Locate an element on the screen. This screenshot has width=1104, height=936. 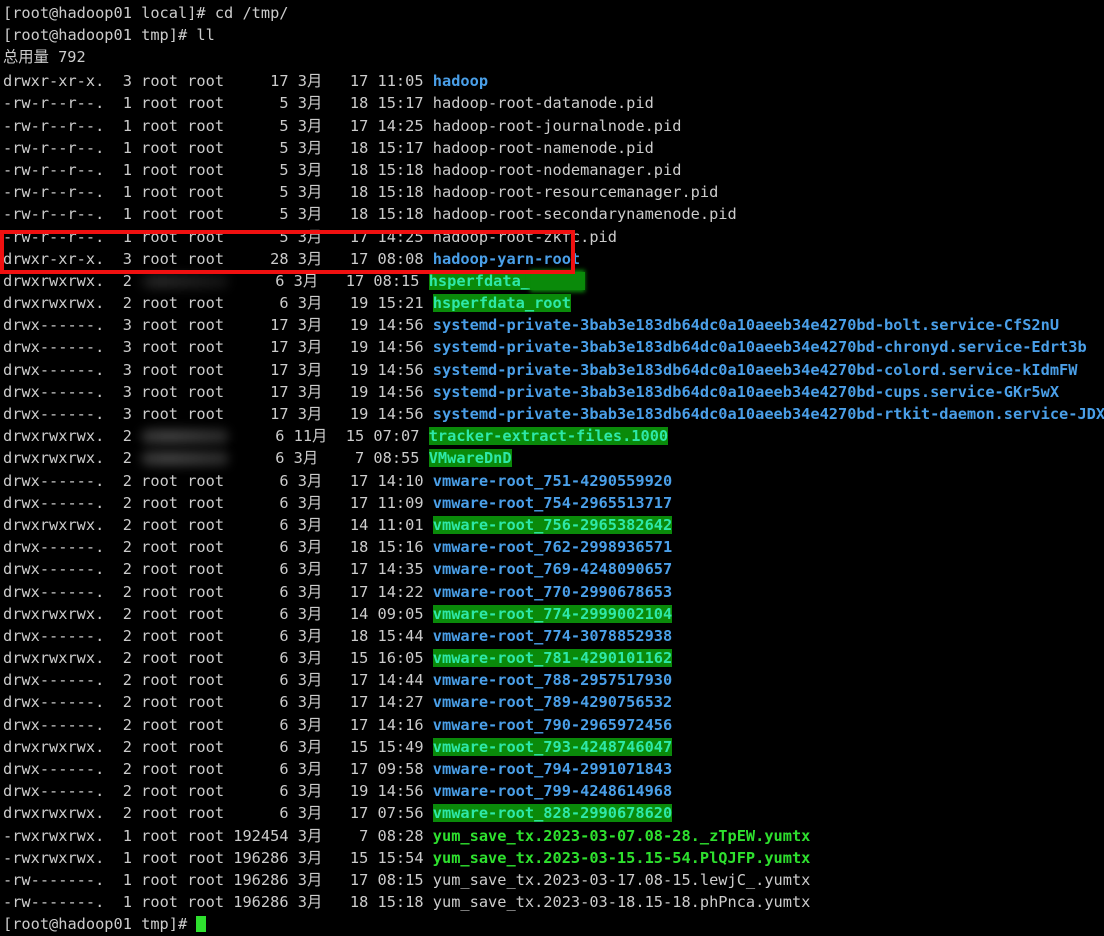
file-name-cell: hsperfdata_ is located at coordinates (507, 281).